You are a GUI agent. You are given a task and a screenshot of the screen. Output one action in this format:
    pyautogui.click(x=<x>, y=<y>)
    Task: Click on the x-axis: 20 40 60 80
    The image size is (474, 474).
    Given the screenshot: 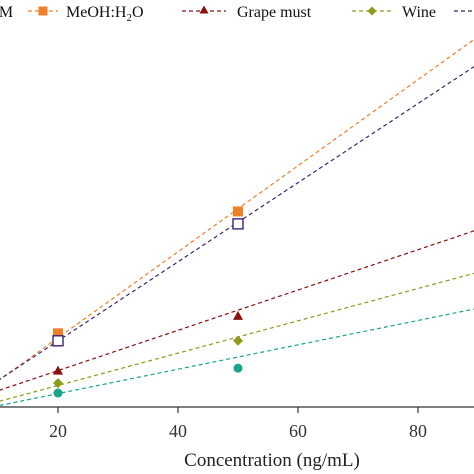 What is the action you would take?
    pyautogui.click(x=237, y=423)
    